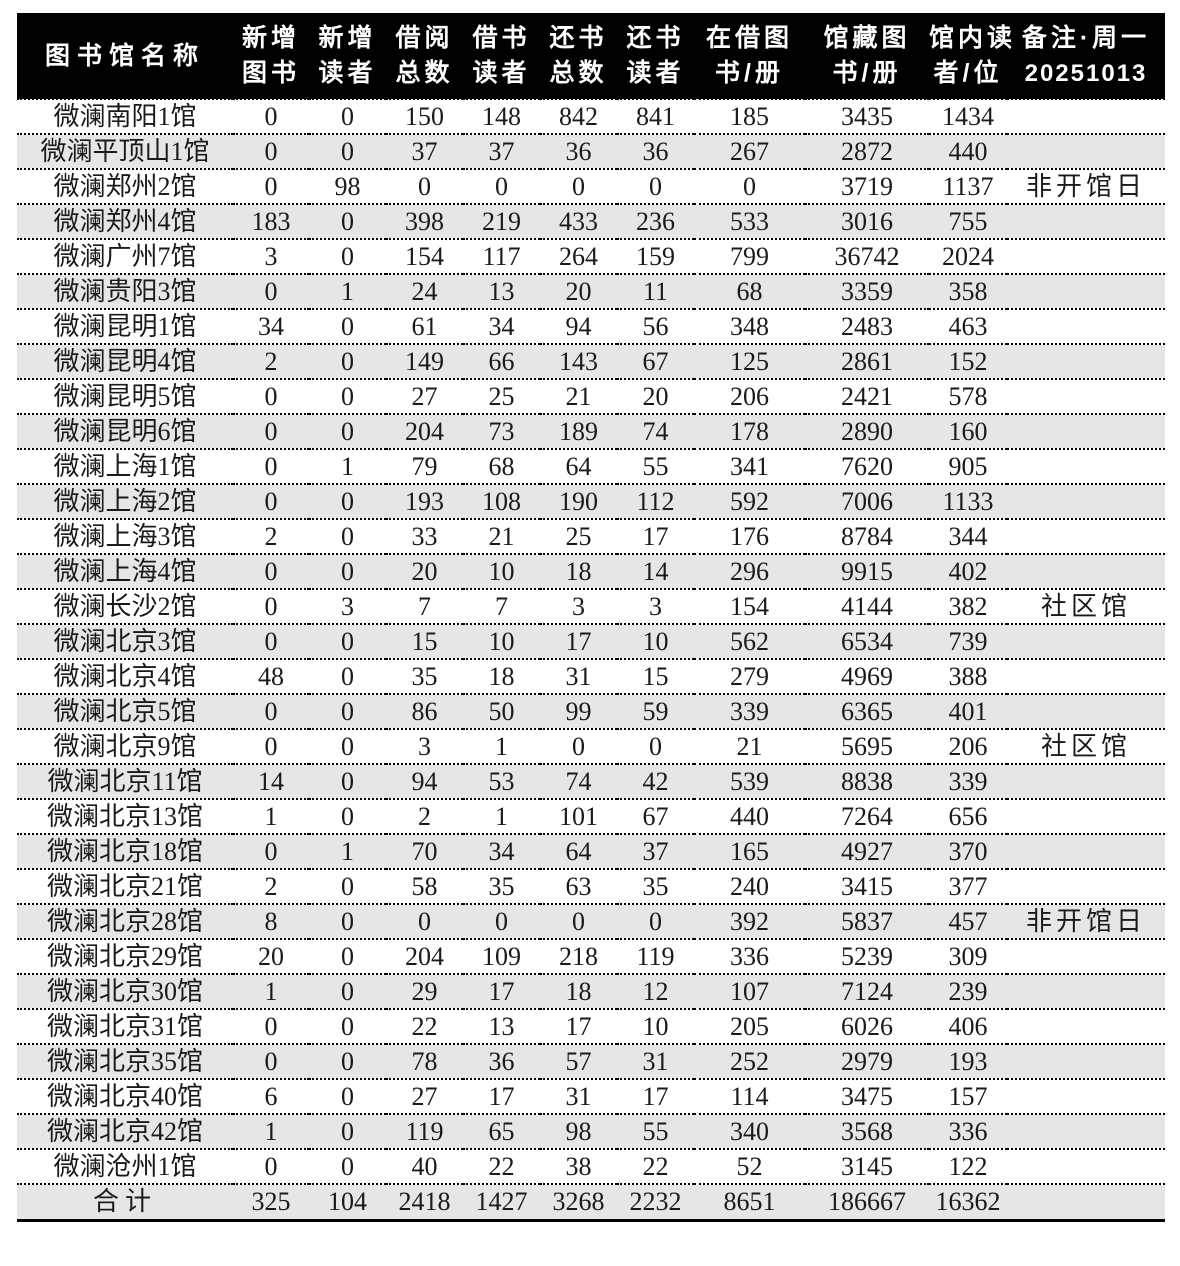 The height and width of the screenshot is (1266, 1180). I want to click on value-cell: 3268, so click(578, 1203).